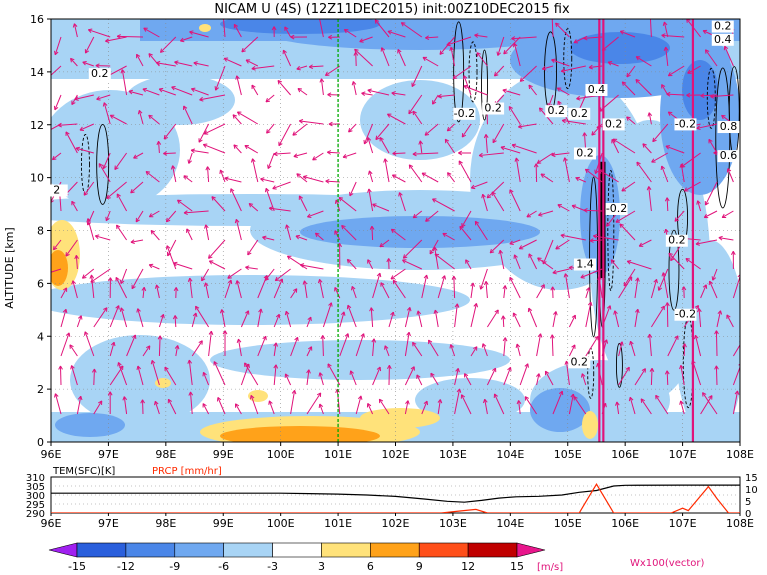  I want to click on x-tick-label: 102E, so click(396, 454).